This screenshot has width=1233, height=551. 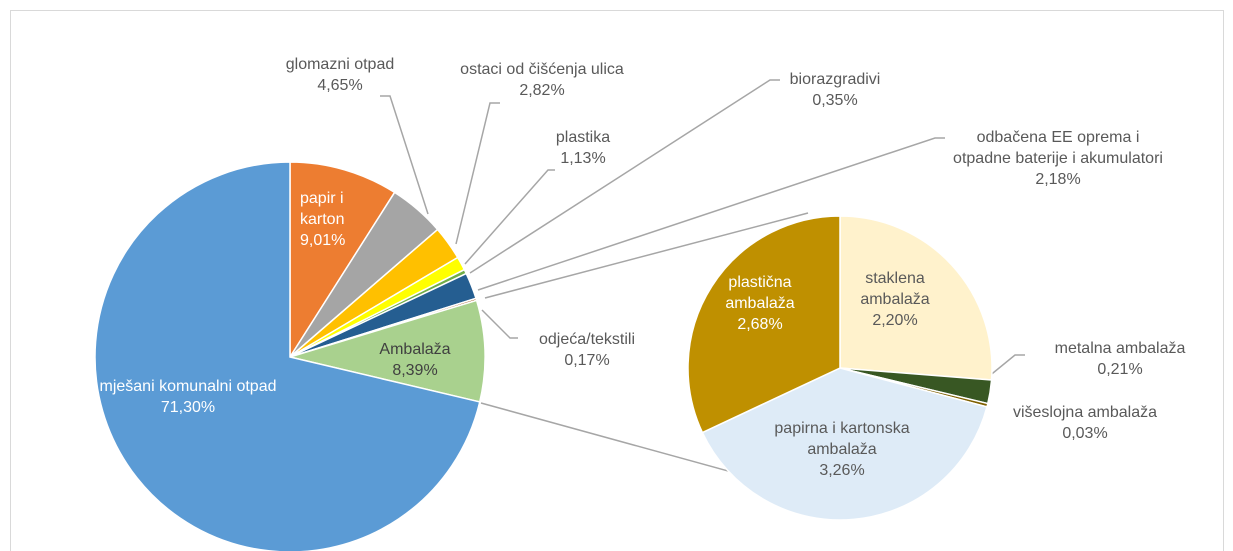 I want to click on label-value: 0,35%, so click(x=835, y=100).